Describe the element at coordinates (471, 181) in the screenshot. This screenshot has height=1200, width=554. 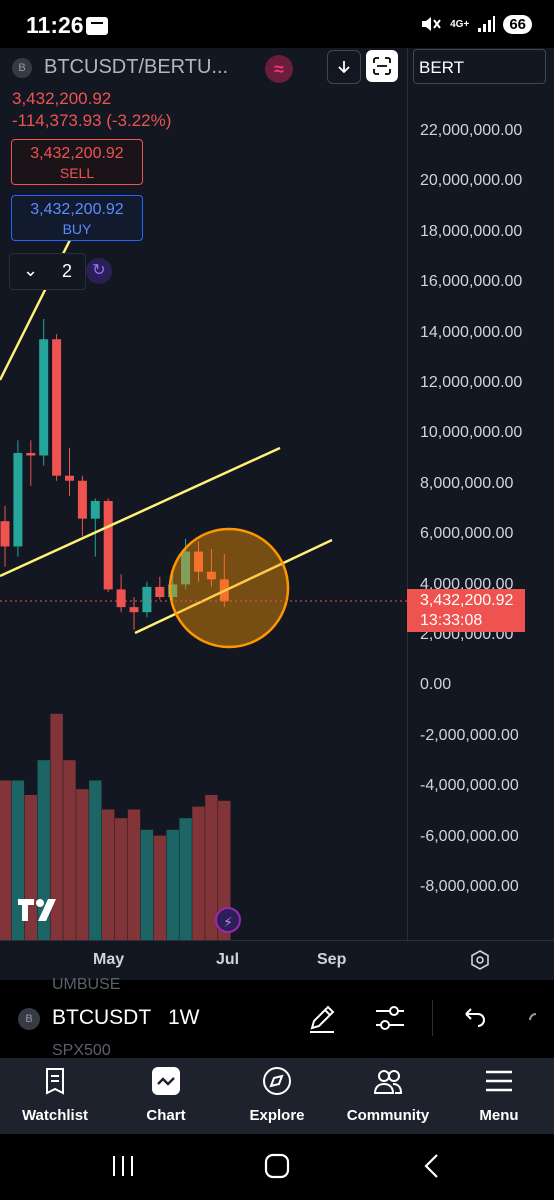
I see `y-tick-label: 20,000,000.00` at that location.